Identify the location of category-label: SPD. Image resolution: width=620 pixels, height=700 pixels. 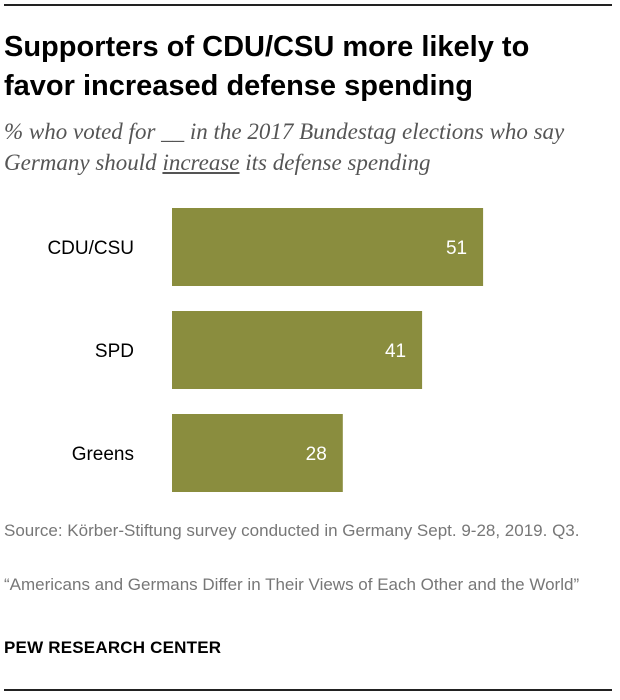
(114, 351).